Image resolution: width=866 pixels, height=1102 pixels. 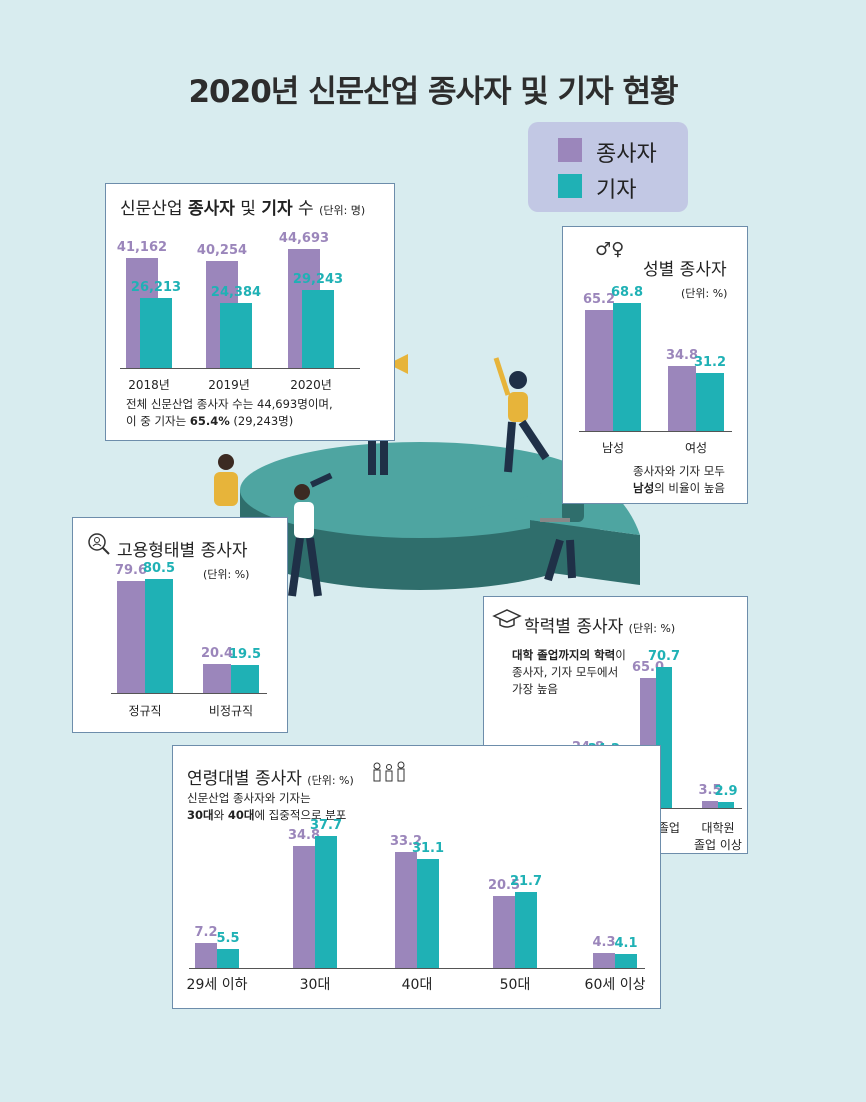 What do you see at coordinates (241, 815) in the screenshot?
I see `panel-age-note-highlight: 40대` at bounding box center [241, 815].